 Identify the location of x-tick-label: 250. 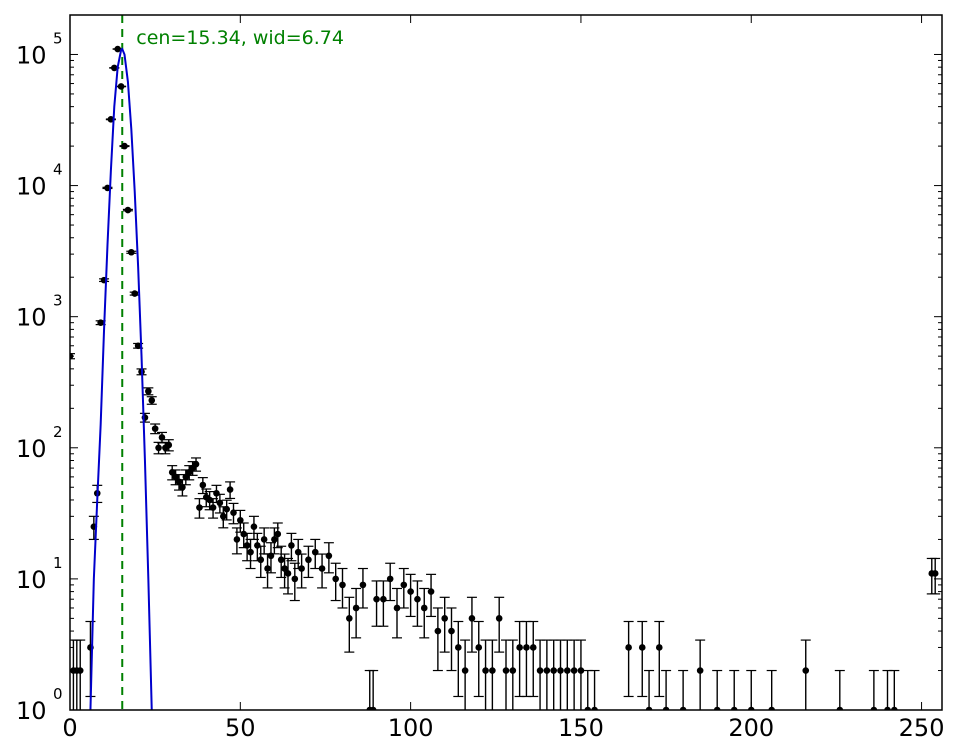
(922, 728).